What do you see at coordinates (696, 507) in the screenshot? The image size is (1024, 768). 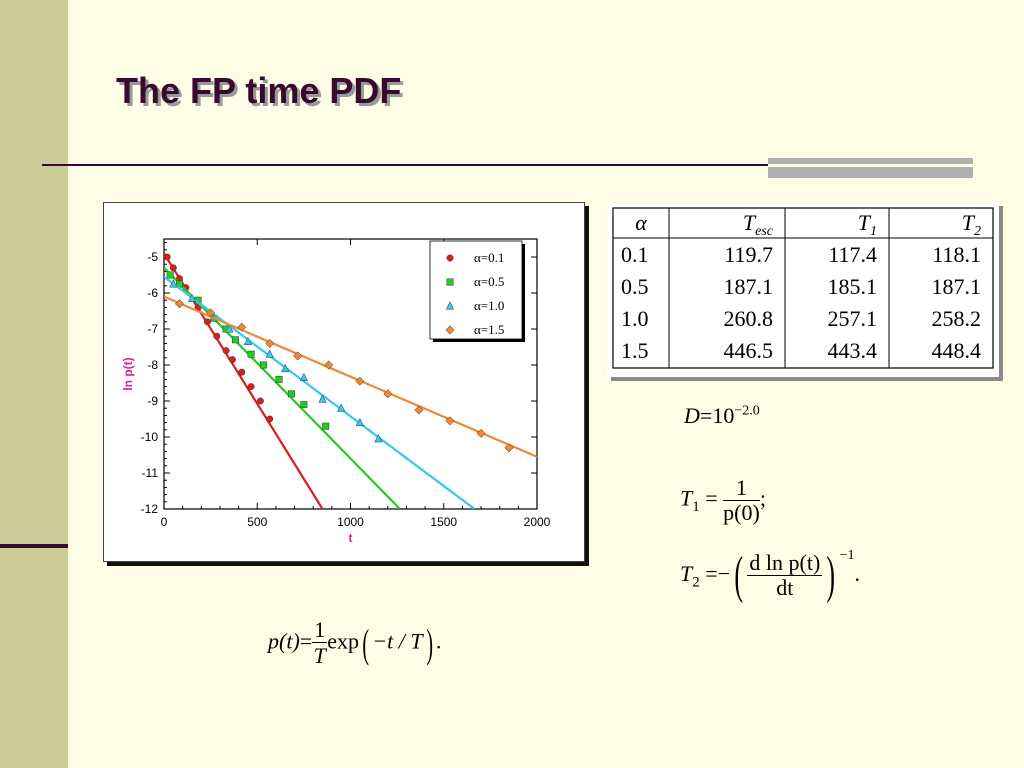 I see `t1-subscript: 1` at bounding box center [696, 507].